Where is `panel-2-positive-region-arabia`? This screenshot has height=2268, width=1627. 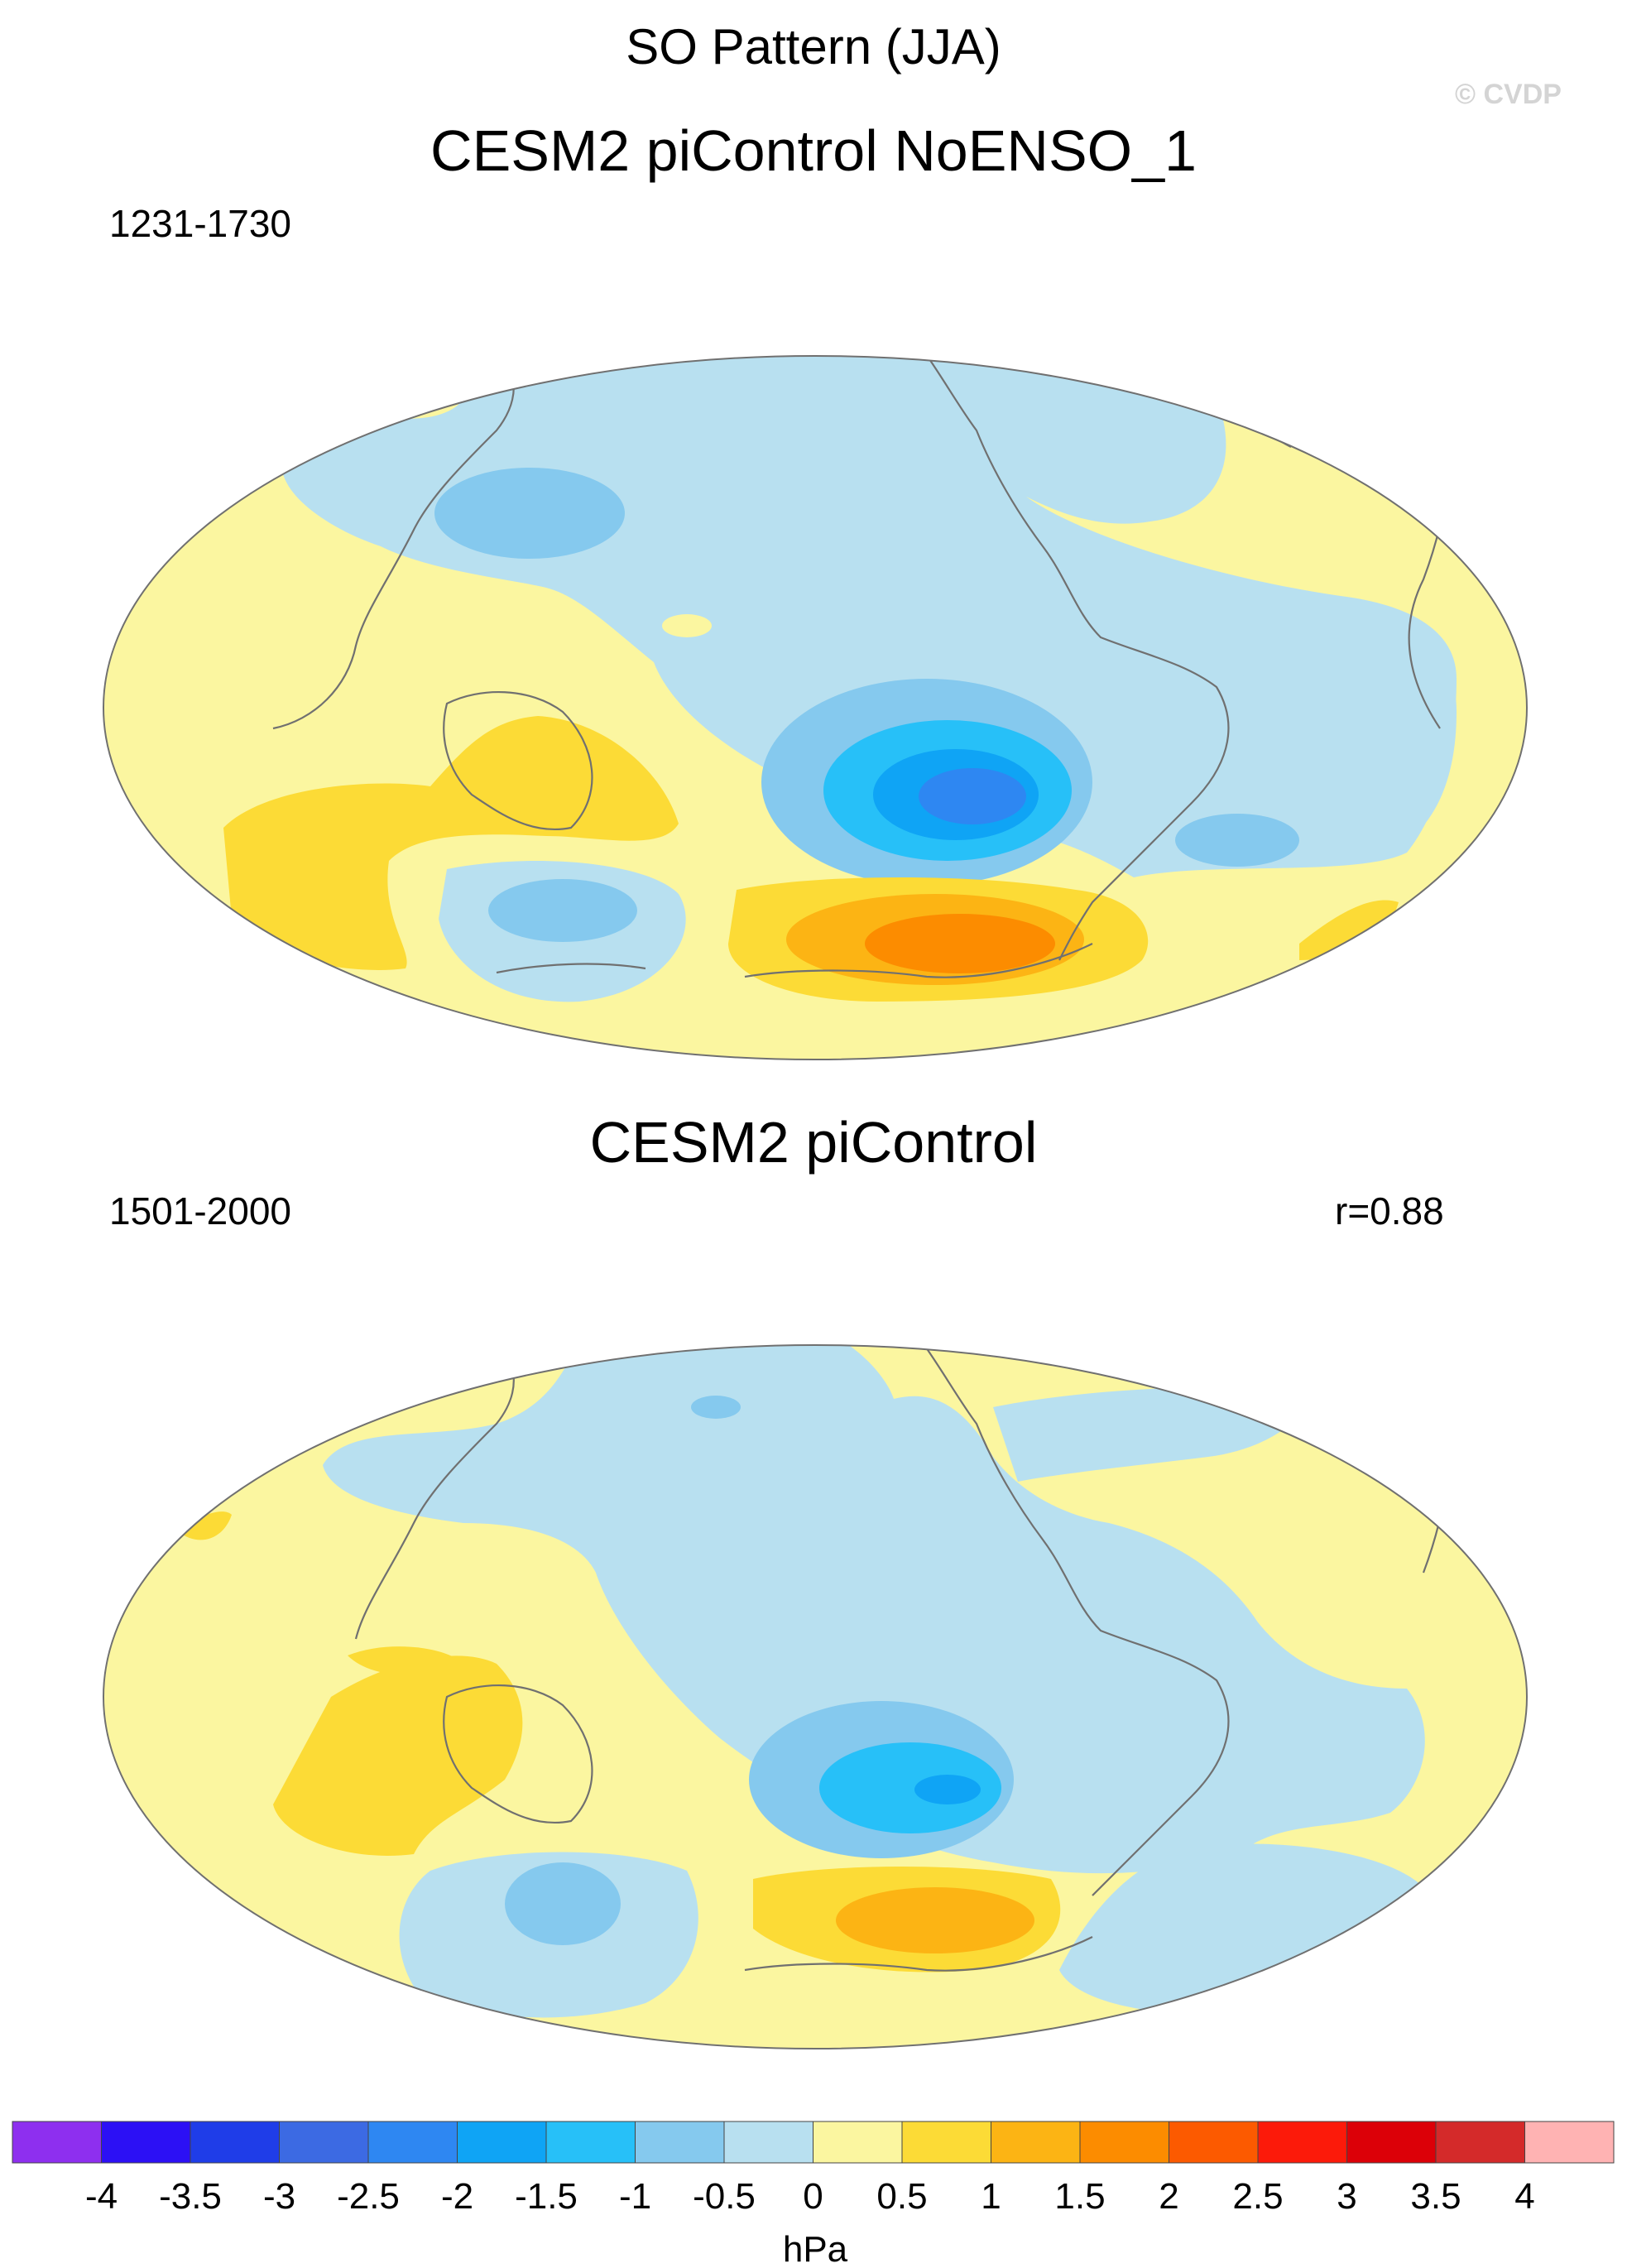
panel-2-positive-region-arabia is located at coordinates (205, 1525).